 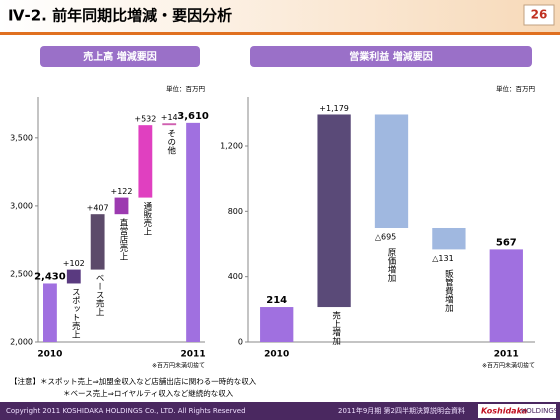 What do you see at coordinates (276, 300) in the screenshot?
I see `value-label: 214` at bounding box center [276, 300].